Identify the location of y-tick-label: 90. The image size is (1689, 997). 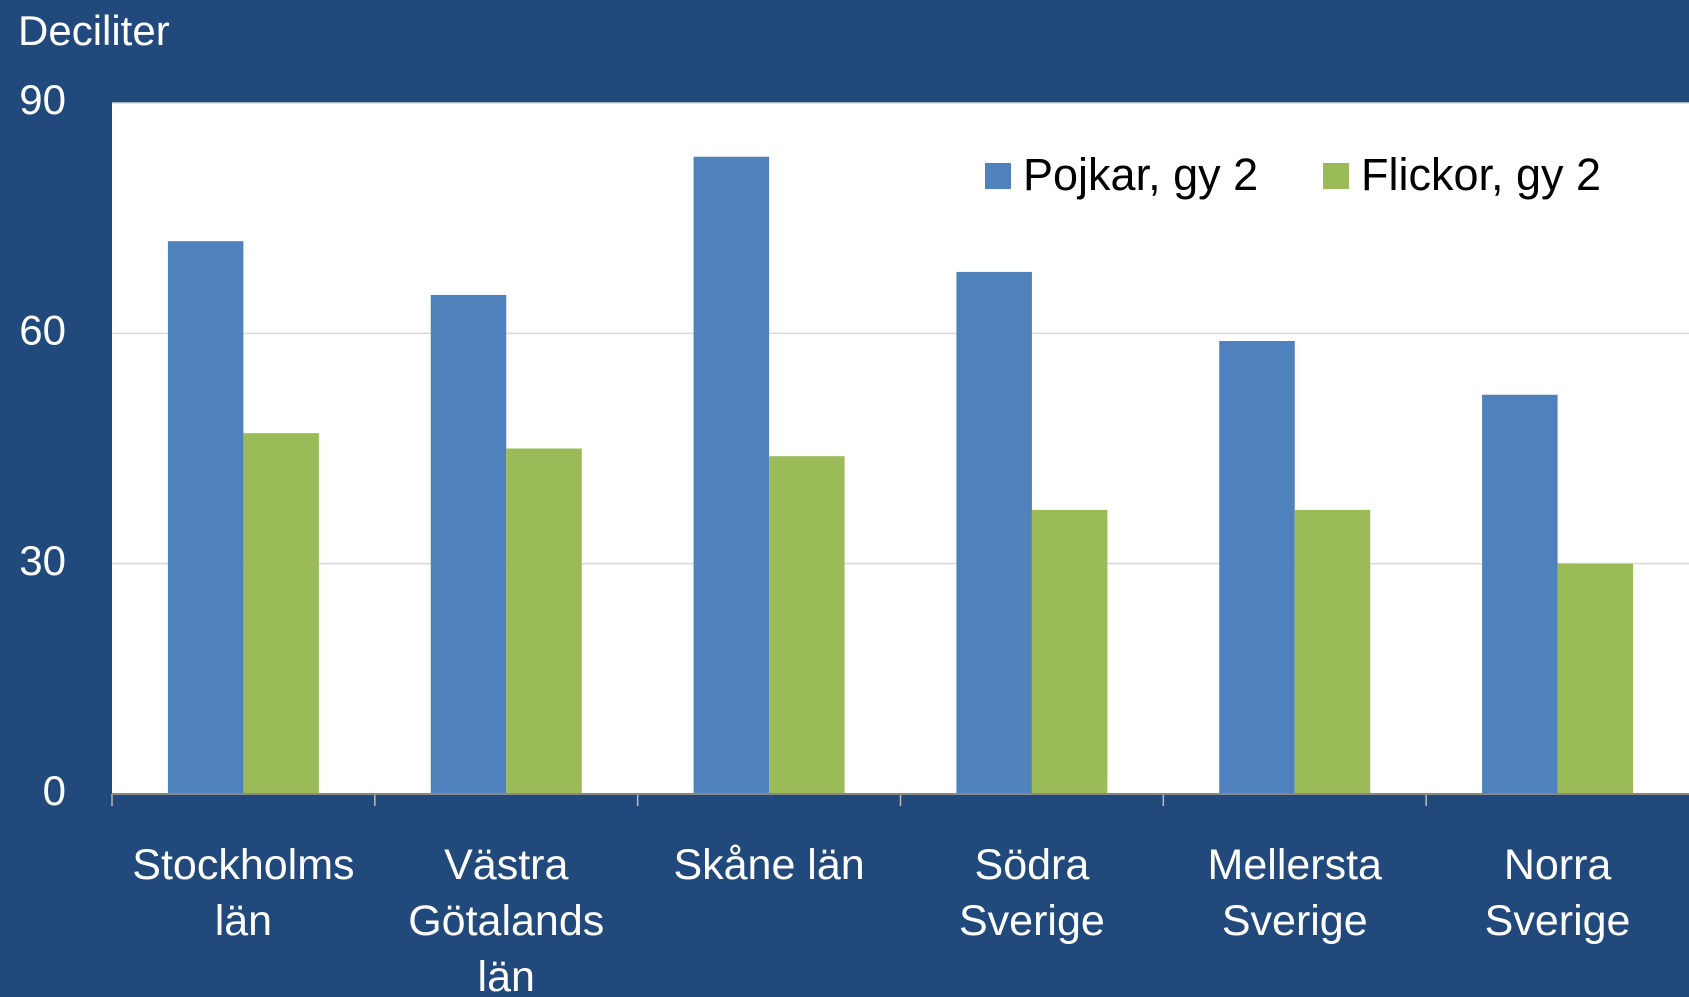
(42, 99).